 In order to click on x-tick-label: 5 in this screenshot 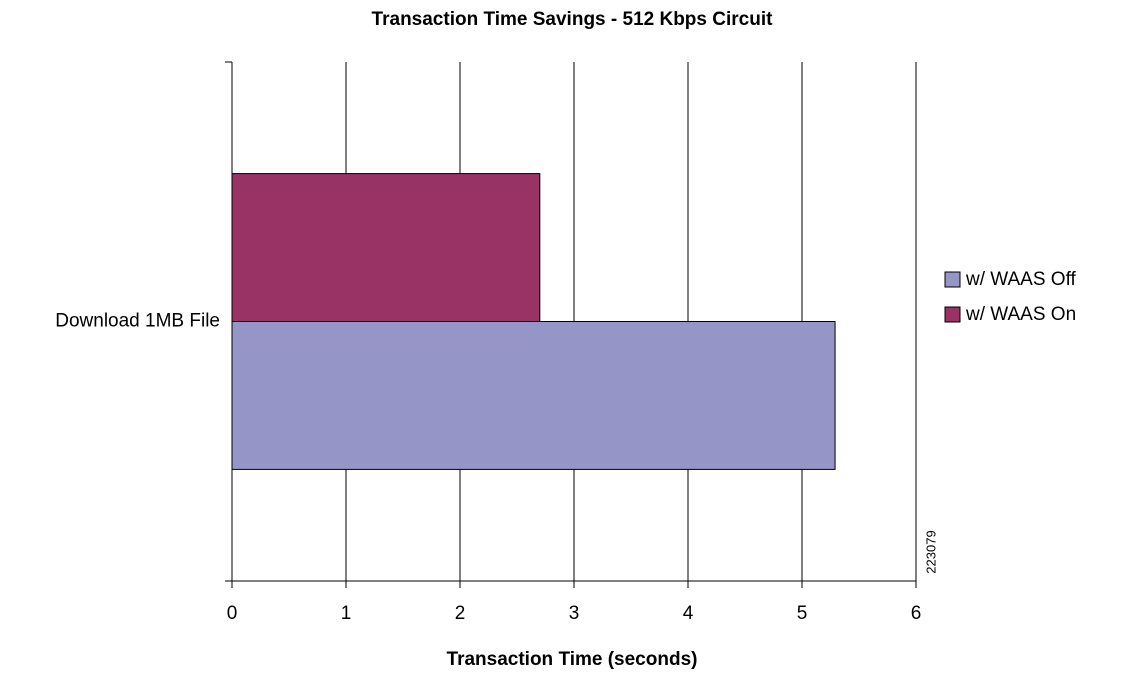, I will do `click(802, 613)`.